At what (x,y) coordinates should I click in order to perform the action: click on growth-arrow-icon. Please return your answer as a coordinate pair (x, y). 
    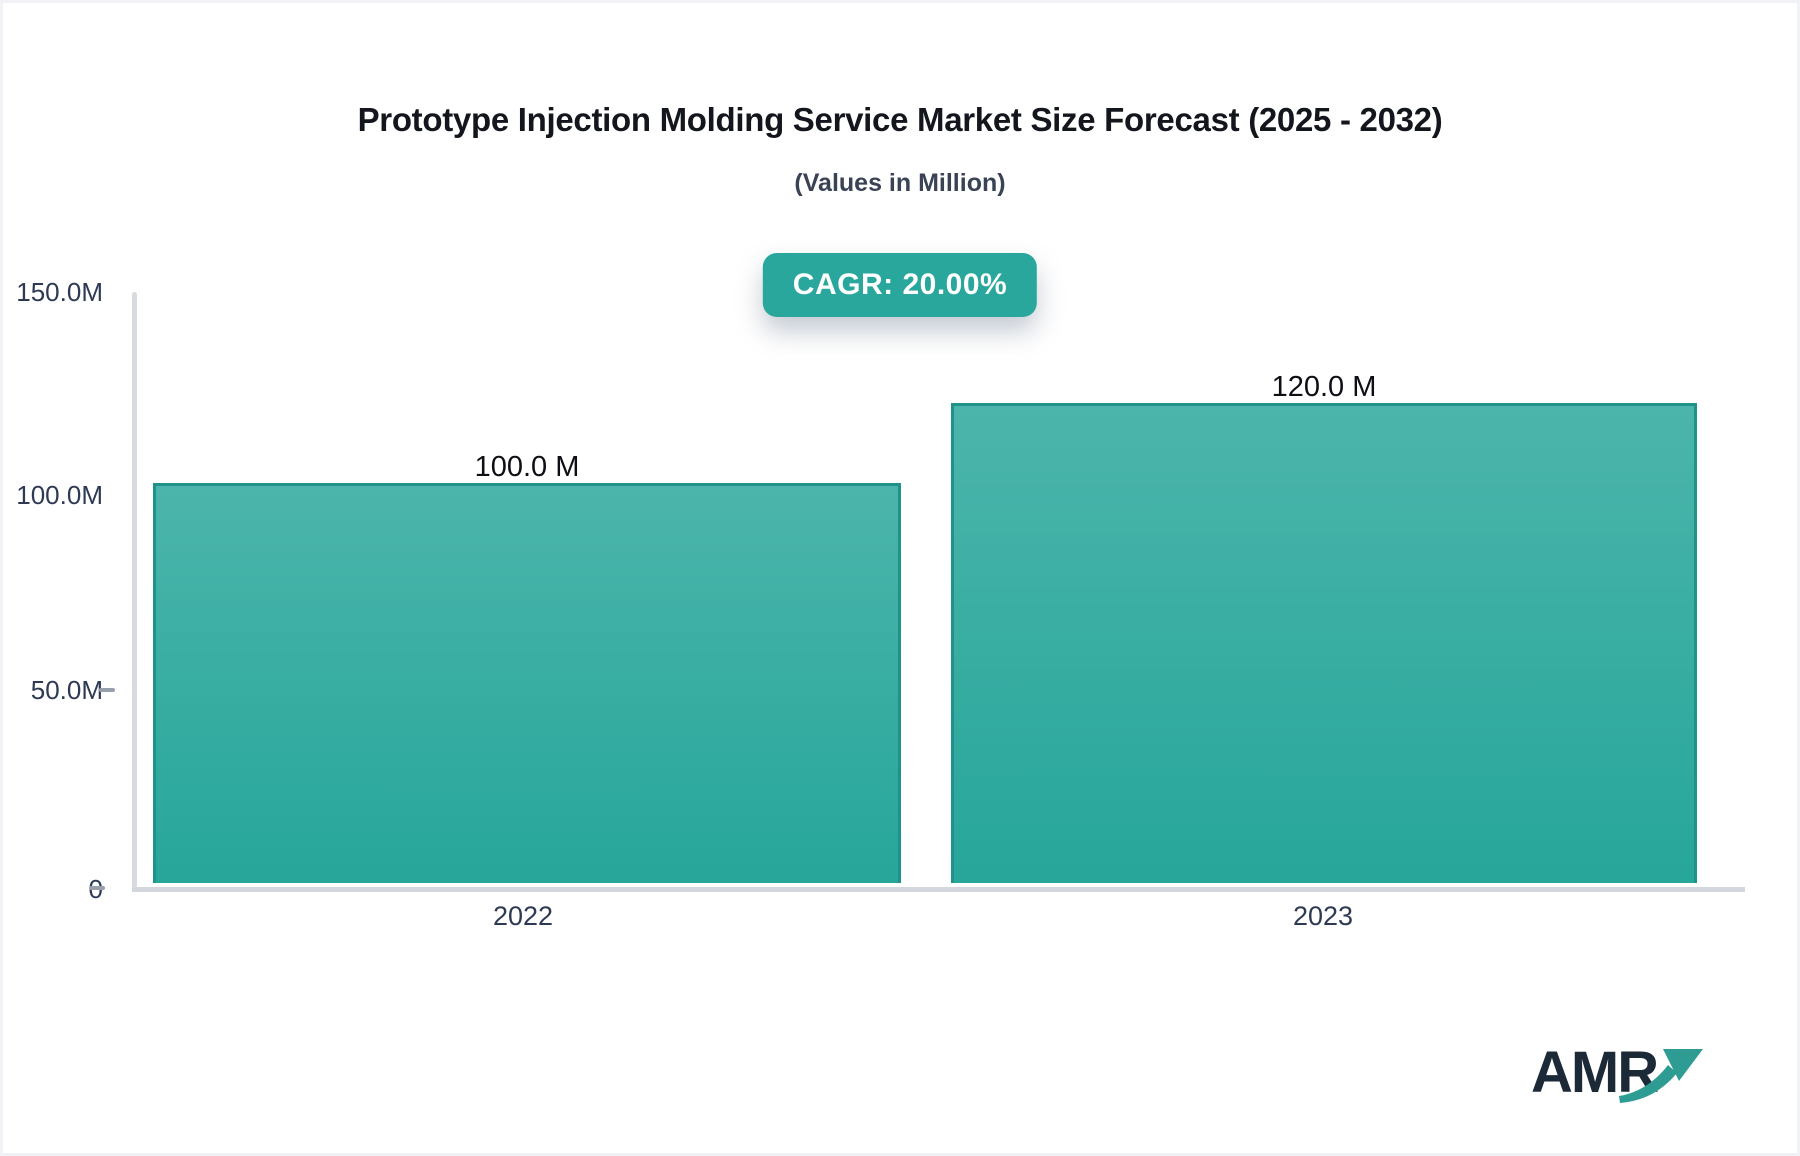
    Looking at the image, I should click on (1661, 1076).